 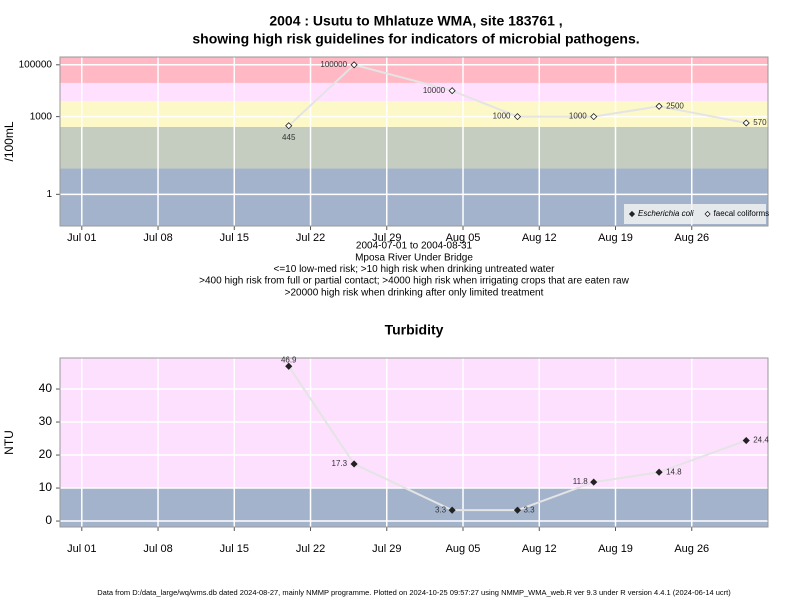 I want to click on y-tick-label: 40, so click(x=46, y=388).